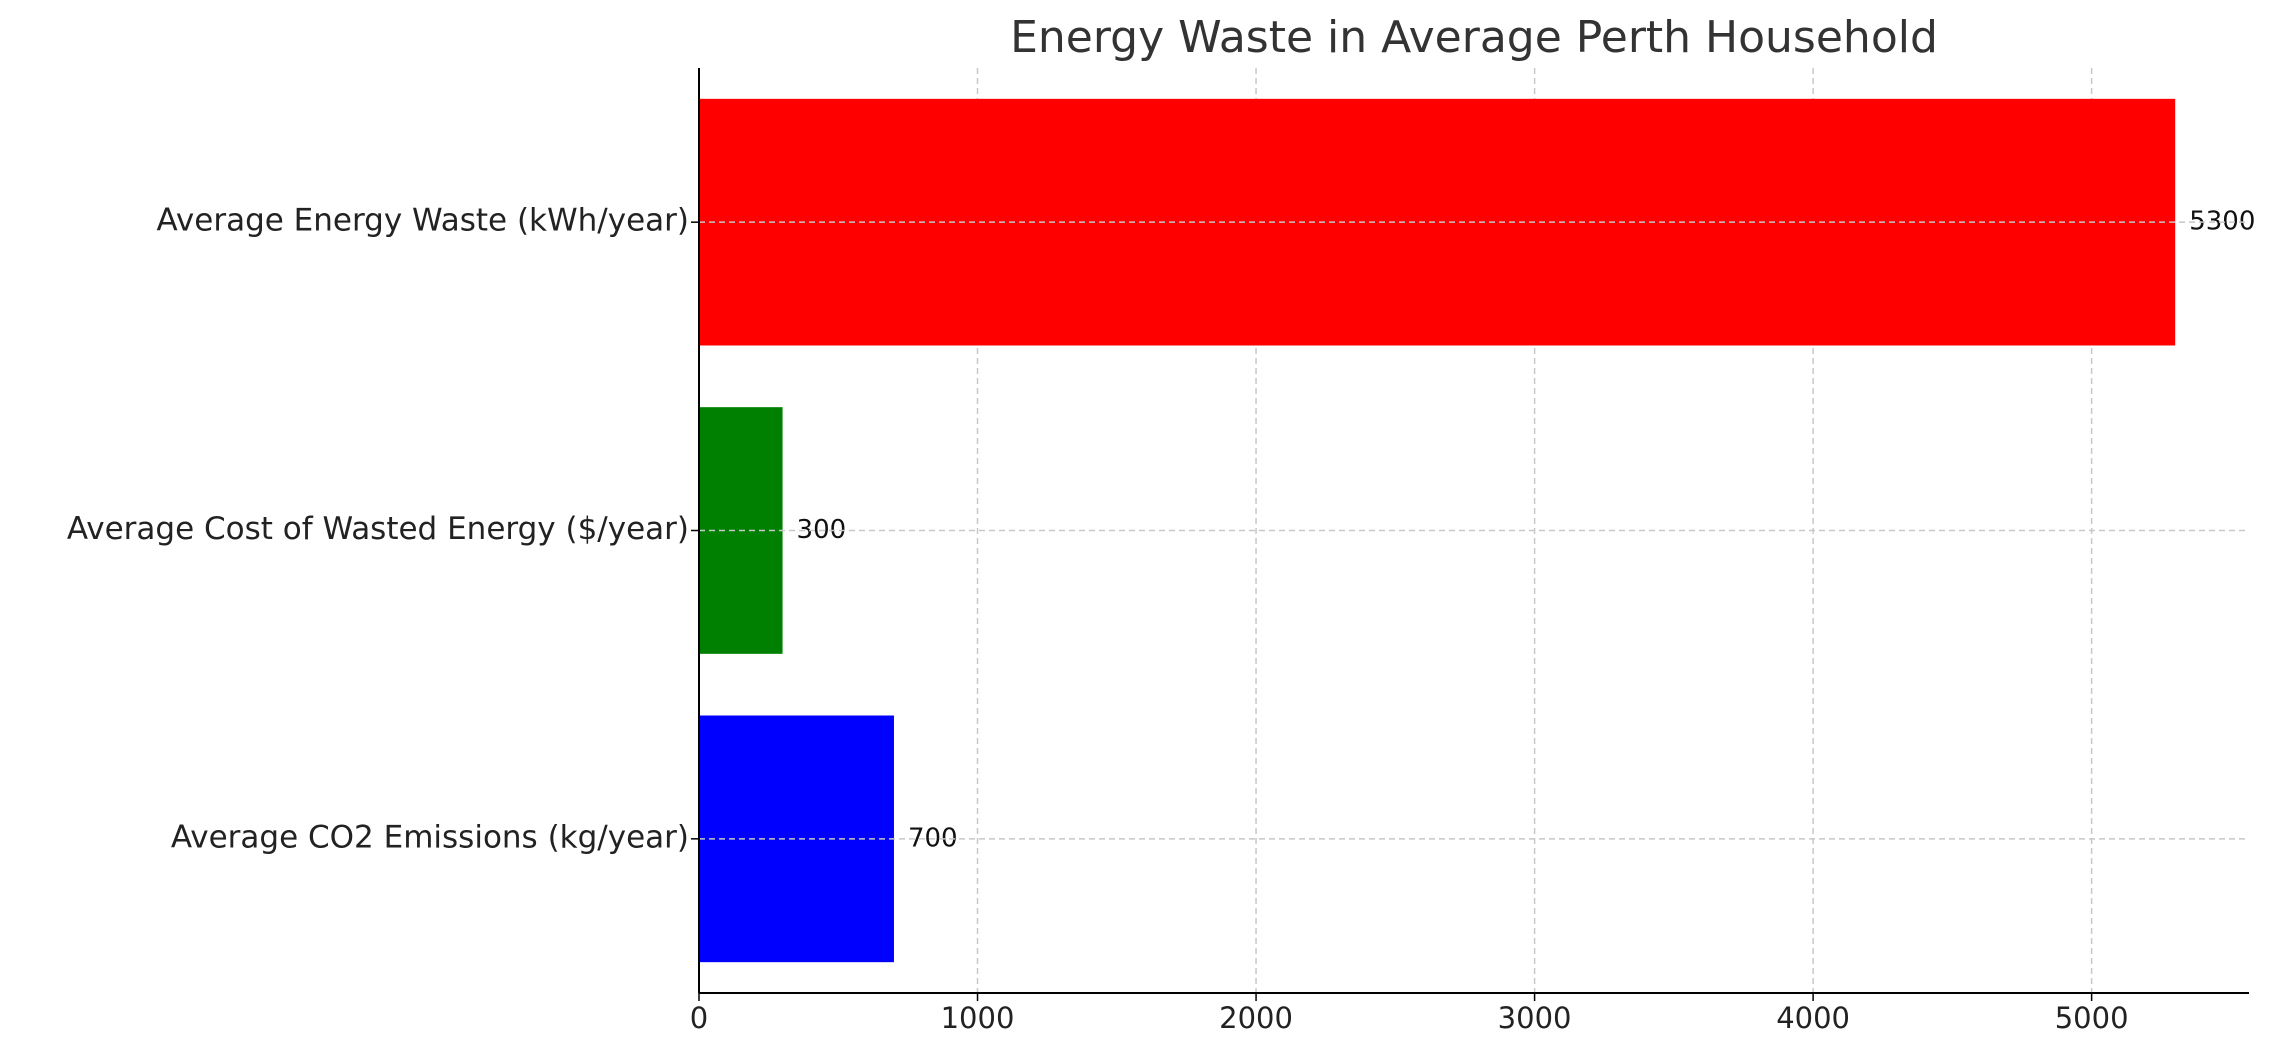  What do you see at coordinates (1256, 1018) in the screenshot?
I see `x-tick-label: 2000` at bounding box center [1256, 1018].